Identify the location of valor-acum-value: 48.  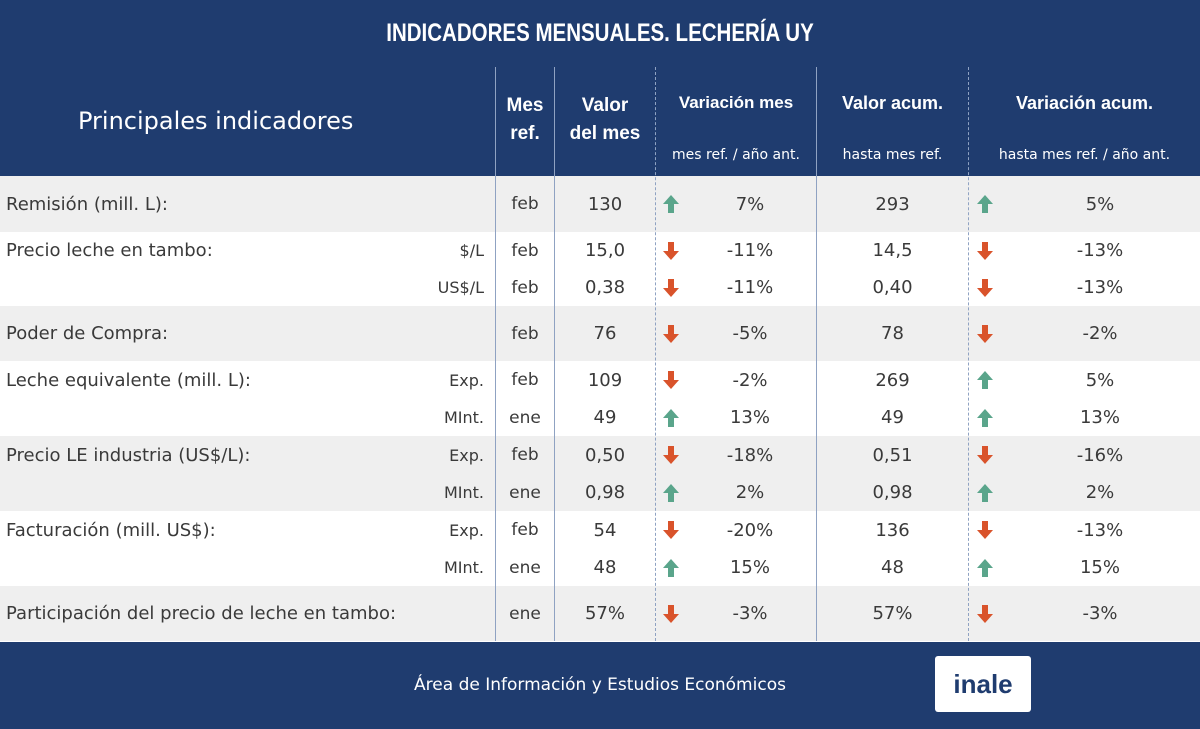
(892, 567).